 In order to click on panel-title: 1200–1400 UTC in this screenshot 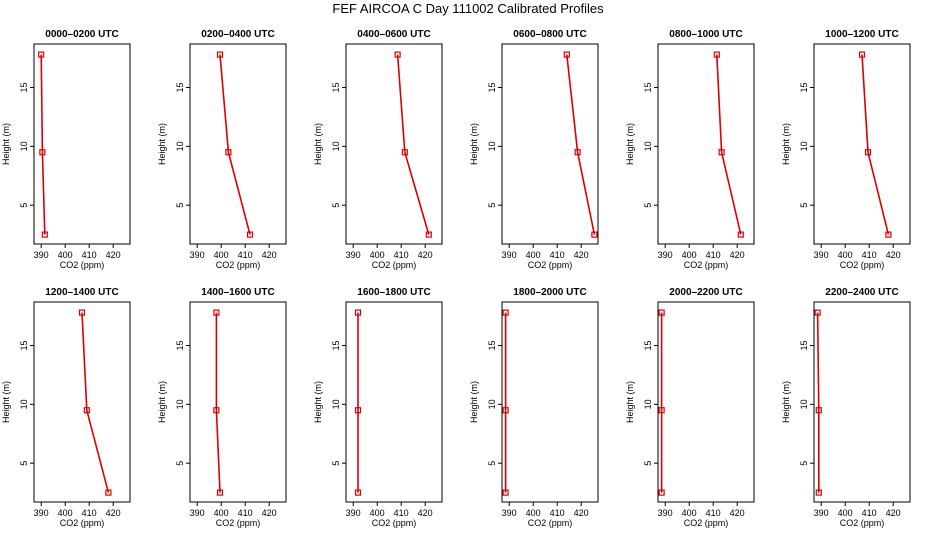, I will do `click(81, 292)`.